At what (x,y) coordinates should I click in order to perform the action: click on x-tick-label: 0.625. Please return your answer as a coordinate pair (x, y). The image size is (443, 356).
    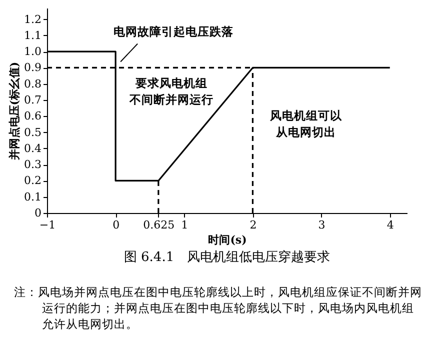
    Looking at the image, I should click on (159, 225).